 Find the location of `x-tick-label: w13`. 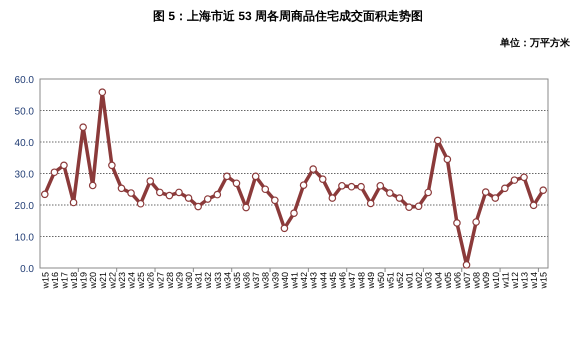

x-tick-label: w13 is located at coordinates (525, 281).